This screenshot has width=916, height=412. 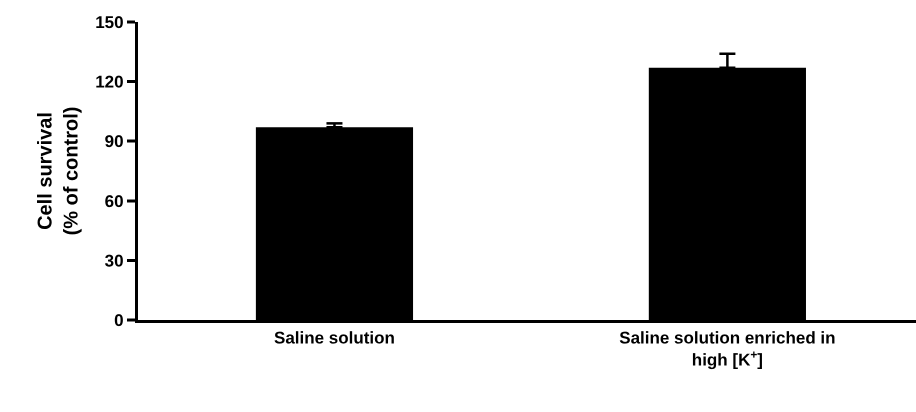 What do you see at coordinates (109, 82) in the screenshot?
I see `y-tick-label: 120` at bounding box center [109, 82].